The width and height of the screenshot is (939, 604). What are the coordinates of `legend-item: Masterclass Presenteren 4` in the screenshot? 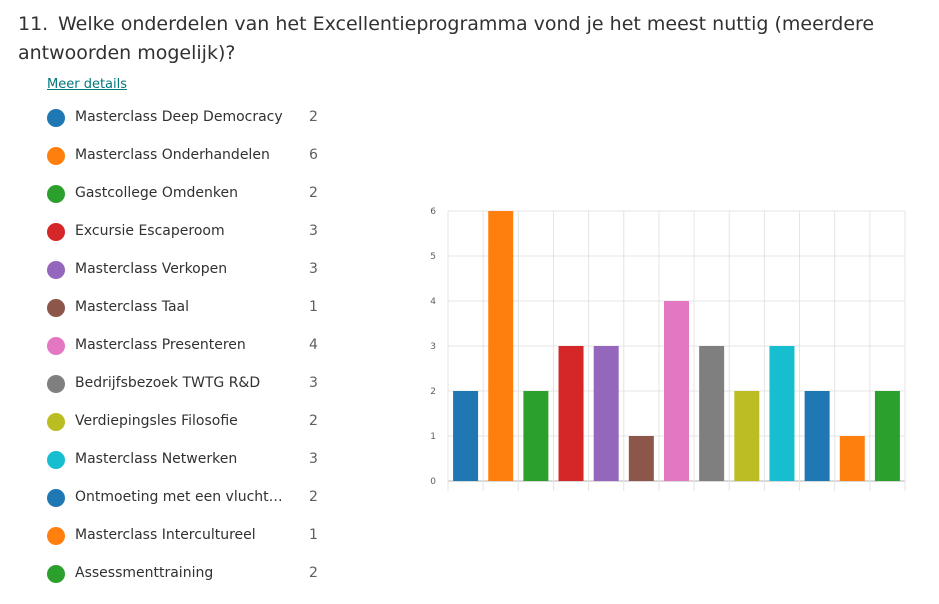 It's located at (192, 350).